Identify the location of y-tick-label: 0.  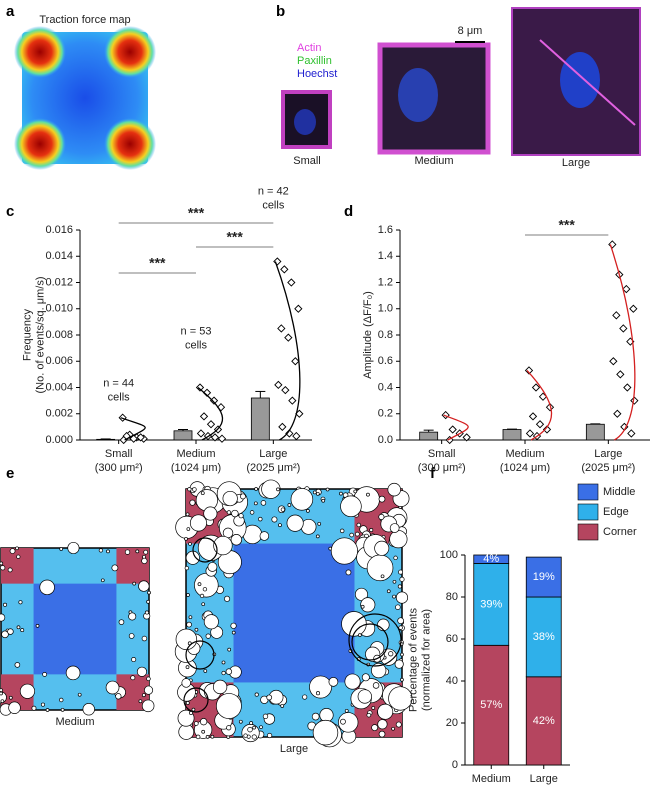
(455, 765).